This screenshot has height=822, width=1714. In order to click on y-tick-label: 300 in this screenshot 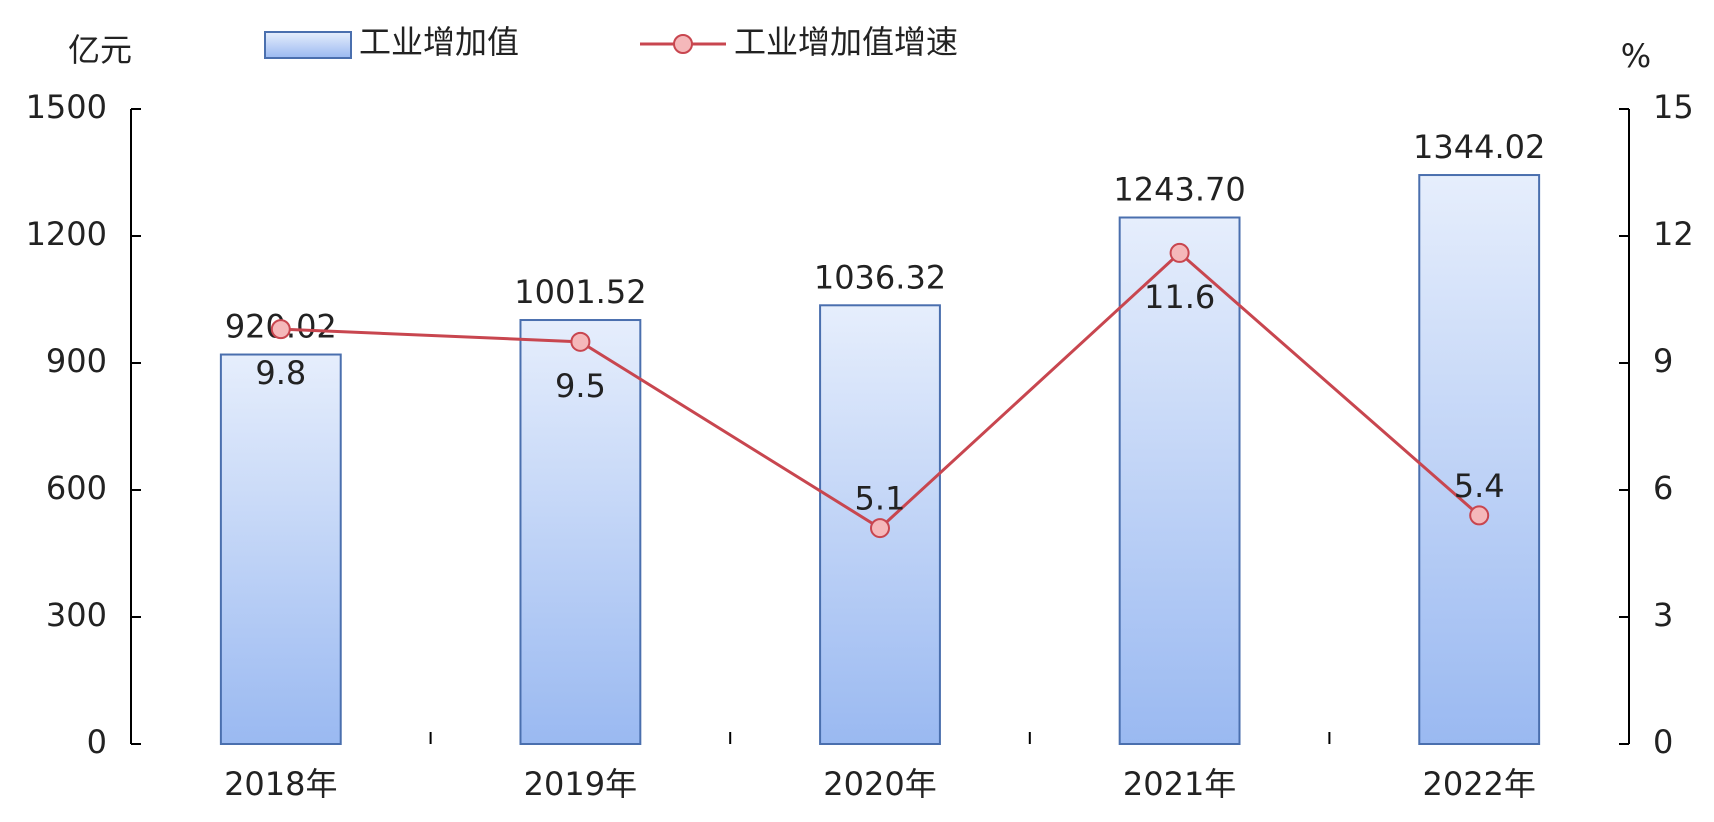, I will do `click(76, 615)`.